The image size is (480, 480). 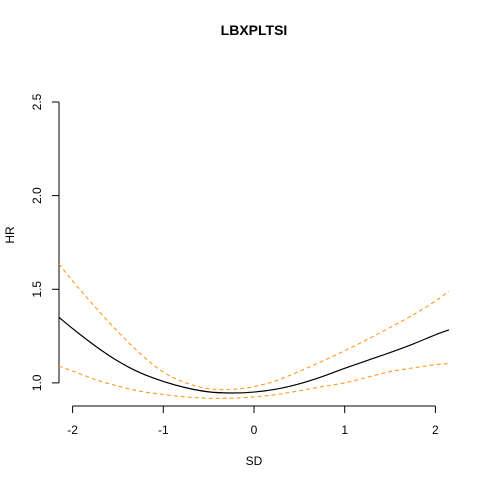 What do you see at coordinates (254, 461) in the screenshot?
I see `x-axis-label: SD` at bounding box center [254, 461].